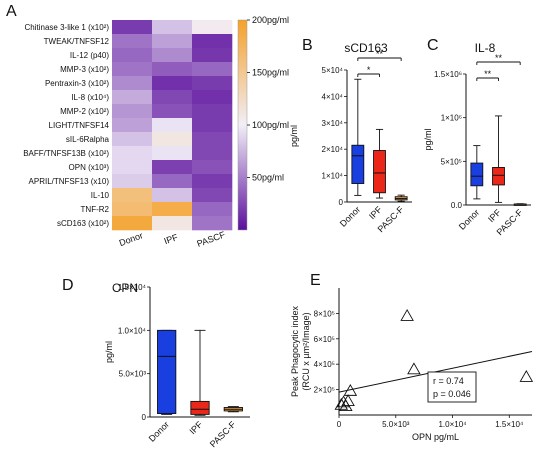  Describe the element at coordinates (270, 20) in the screenshot. I see `colorbar-tick-label: 200pg/ml` at that location.